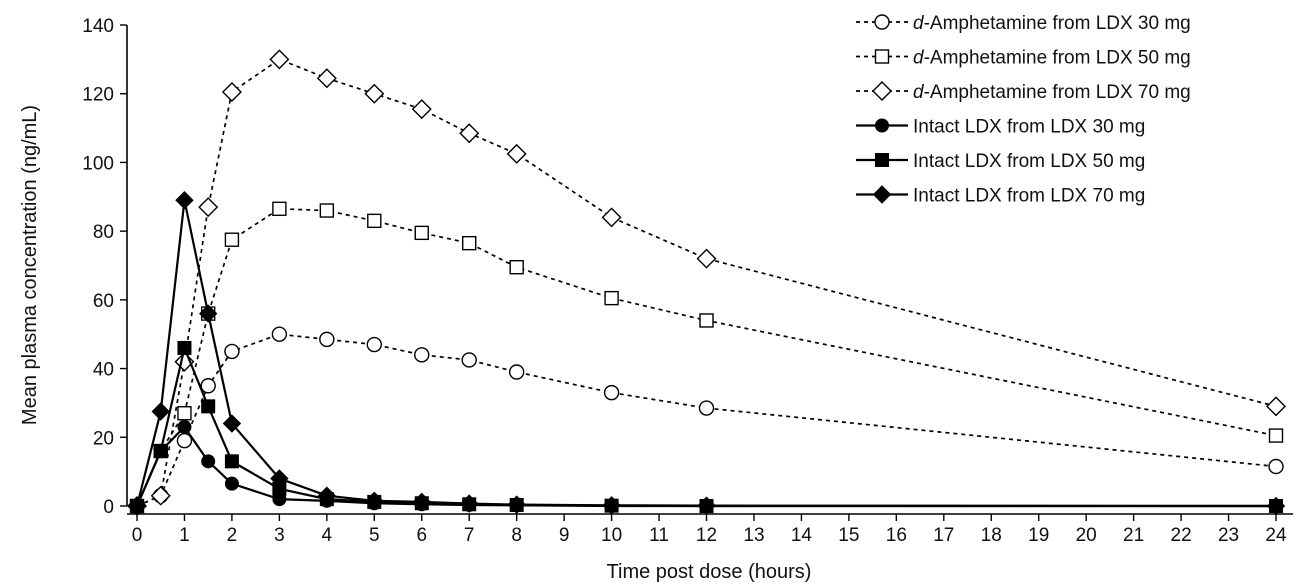  What do you see at coordinates (1057, 58) in the screenshot?
I see `legend-label-rest: -Amphetamine from LDX 50 mg` at bounding box center [1057, 58].